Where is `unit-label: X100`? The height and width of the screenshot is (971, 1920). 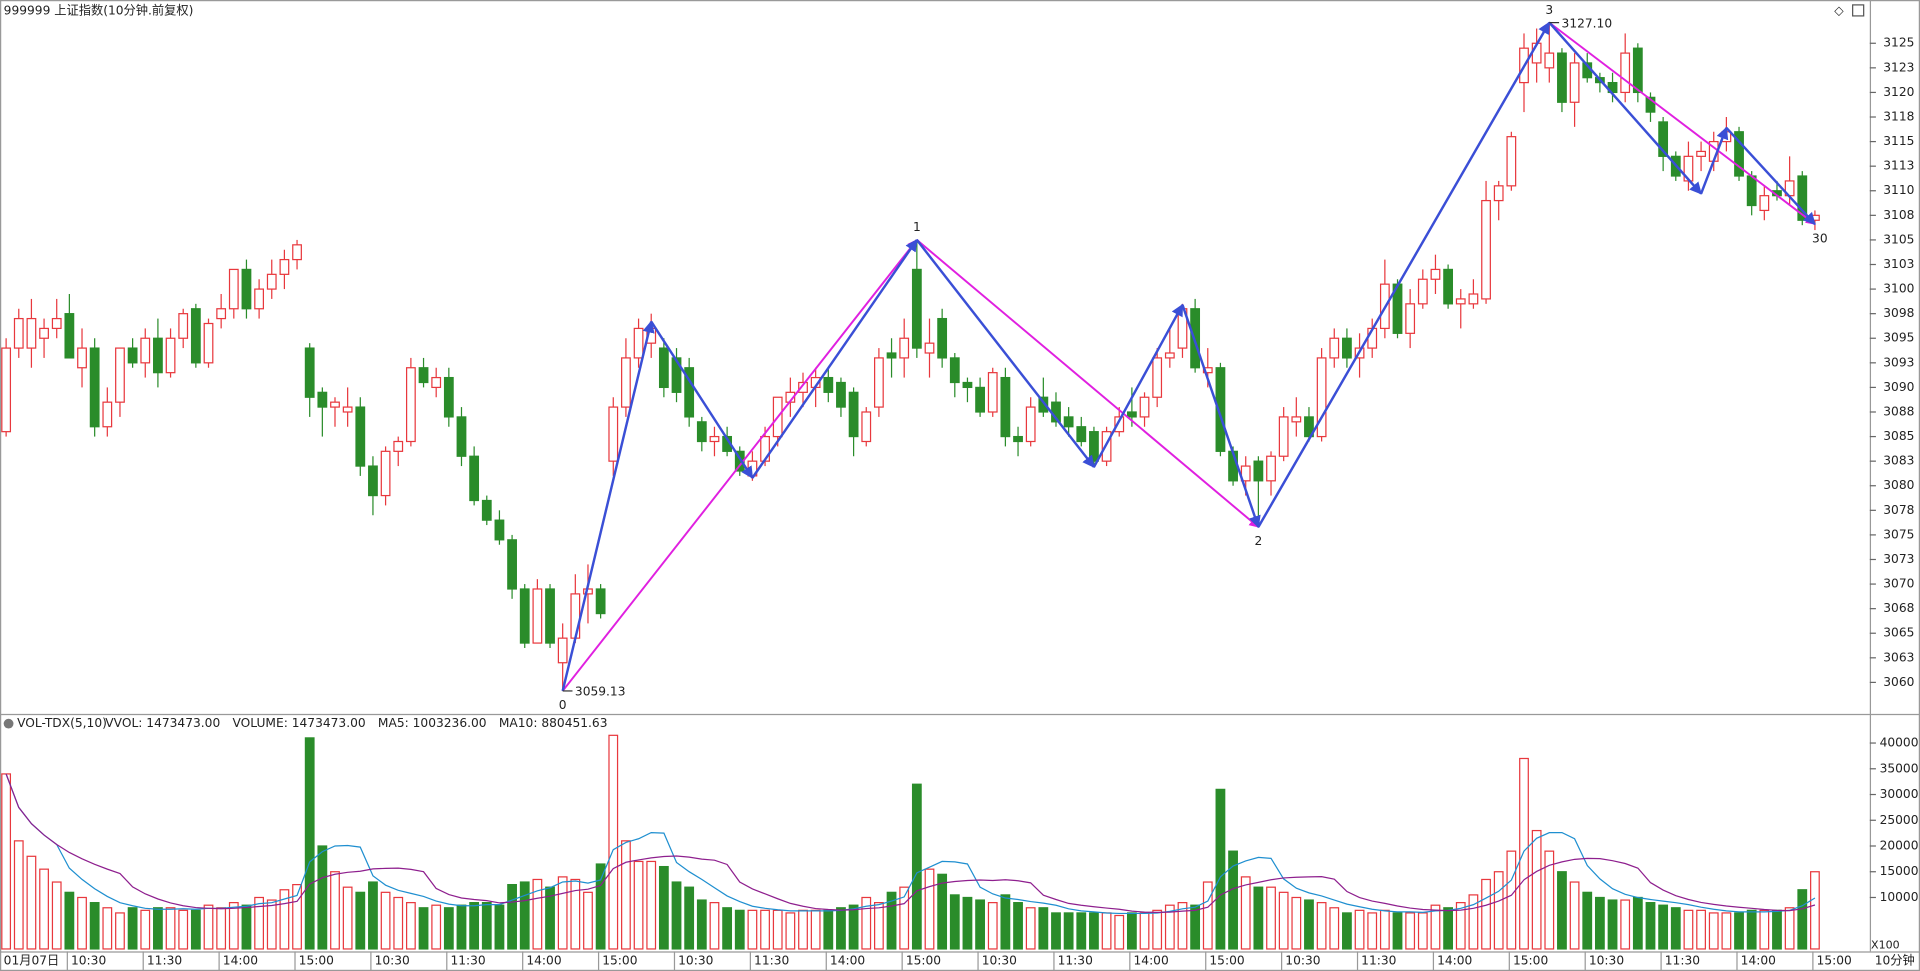
unit-label: X100 is located at coordinates (1885, 944).